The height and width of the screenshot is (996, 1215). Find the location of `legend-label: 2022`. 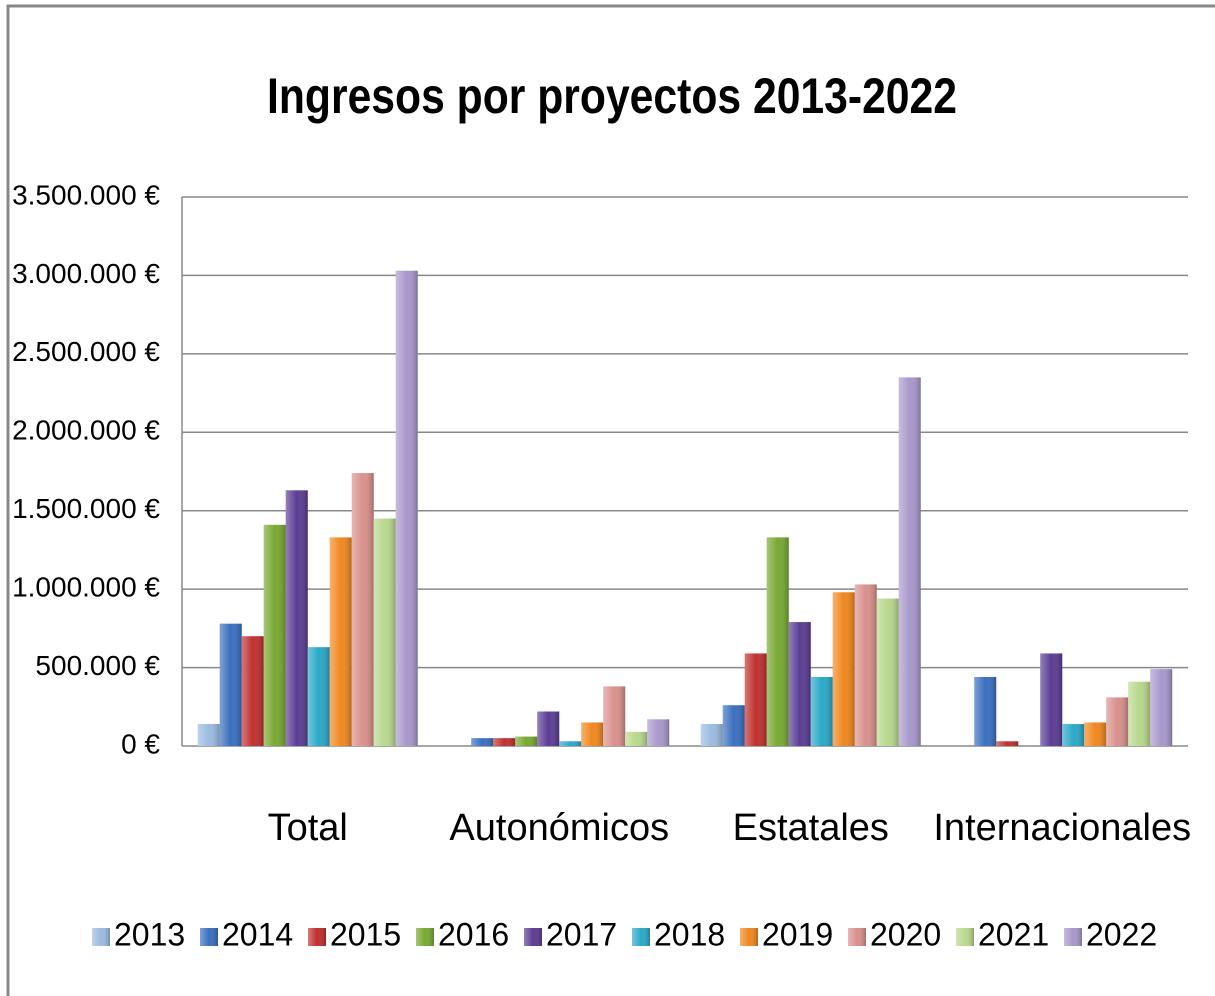

legend-label: 2022 is located at coordinates (1121, 934).